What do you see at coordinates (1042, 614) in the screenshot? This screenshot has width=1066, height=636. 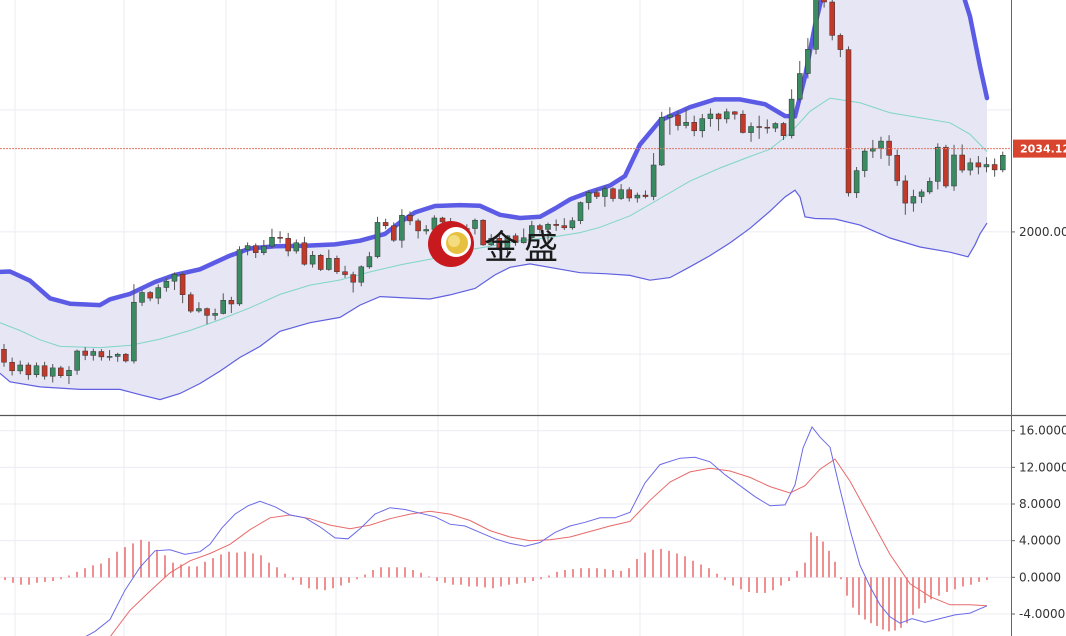 I see `macd-tick-label-5: -4.0000` at bounding box center [1042, 614].